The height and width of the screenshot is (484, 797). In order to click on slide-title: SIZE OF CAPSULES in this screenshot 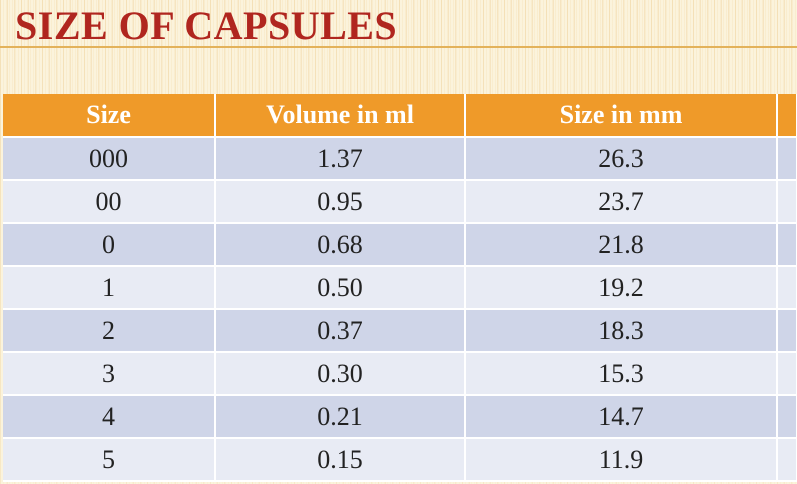, I will do `click(206, 25)`.